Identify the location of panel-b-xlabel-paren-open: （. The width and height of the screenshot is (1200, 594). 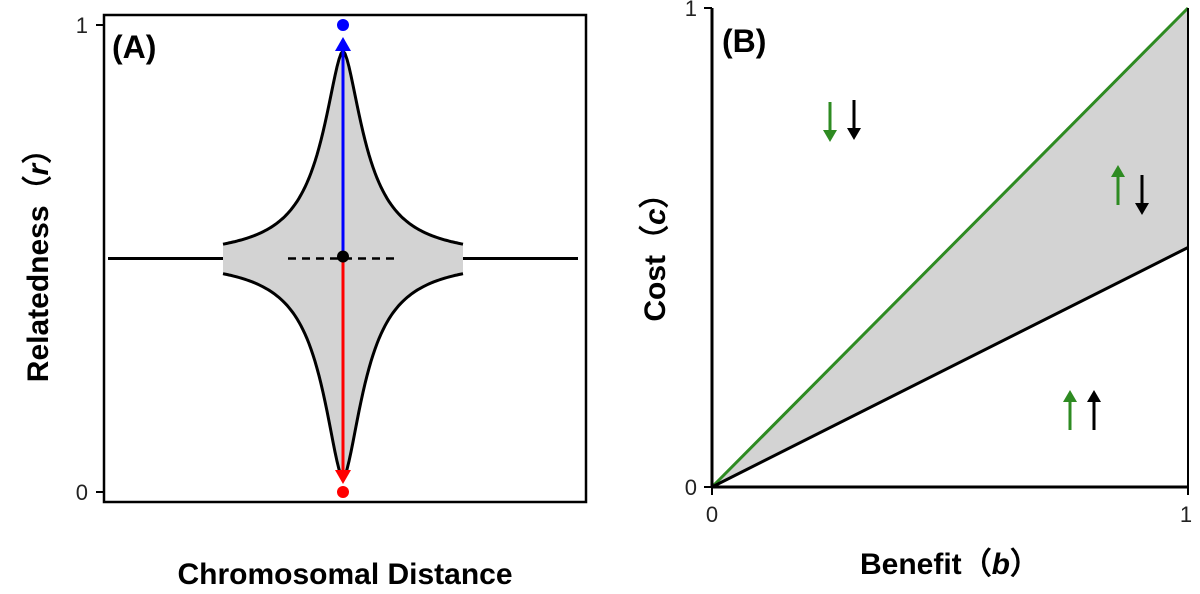
(977, 564).